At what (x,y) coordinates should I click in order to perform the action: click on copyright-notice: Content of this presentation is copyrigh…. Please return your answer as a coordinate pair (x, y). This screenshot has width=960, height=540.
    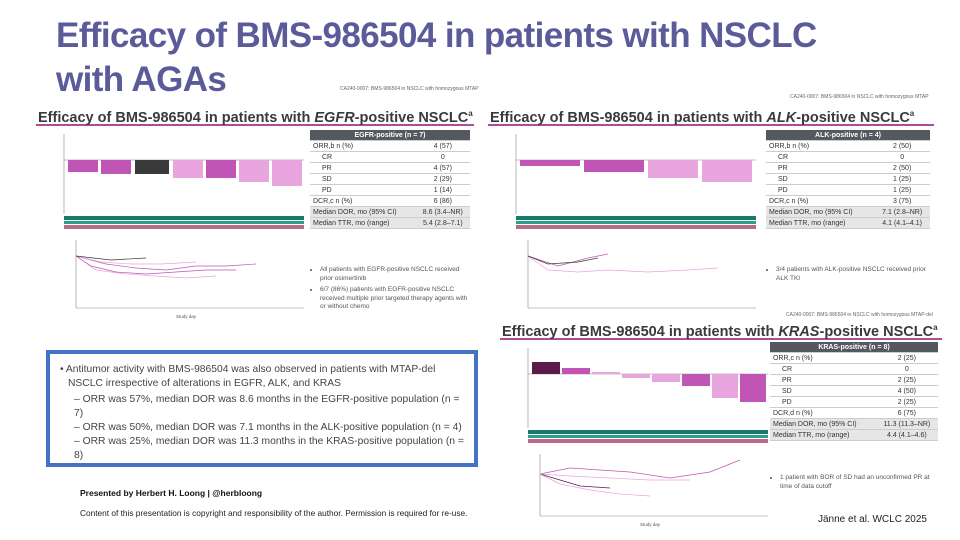
    Looking at the image, I should click on (274, 513).